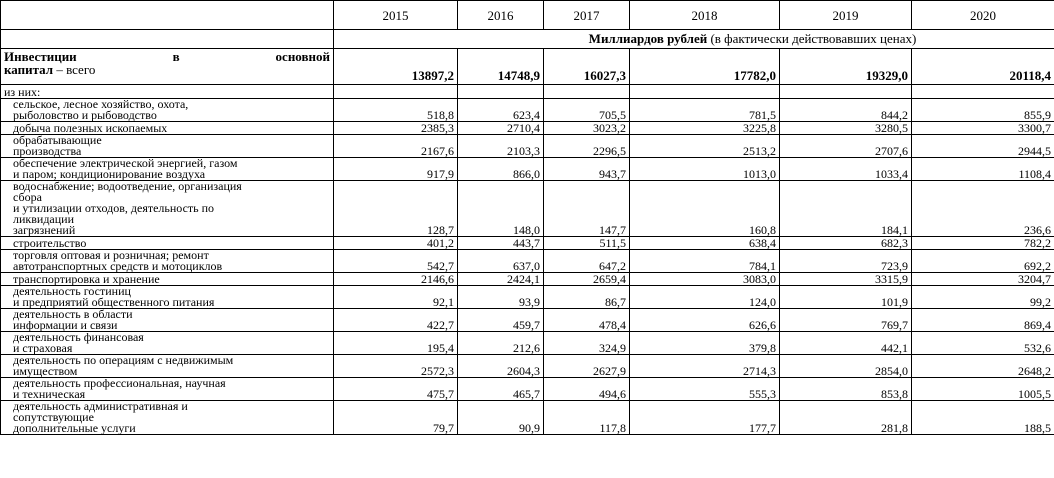 Image resolution: width=1054 pixels, height=478 pixels. What do you see at coordinates (586, 128) in the screenshot?
I see `row-value: 3023,2` at bounding box center [586, 128].